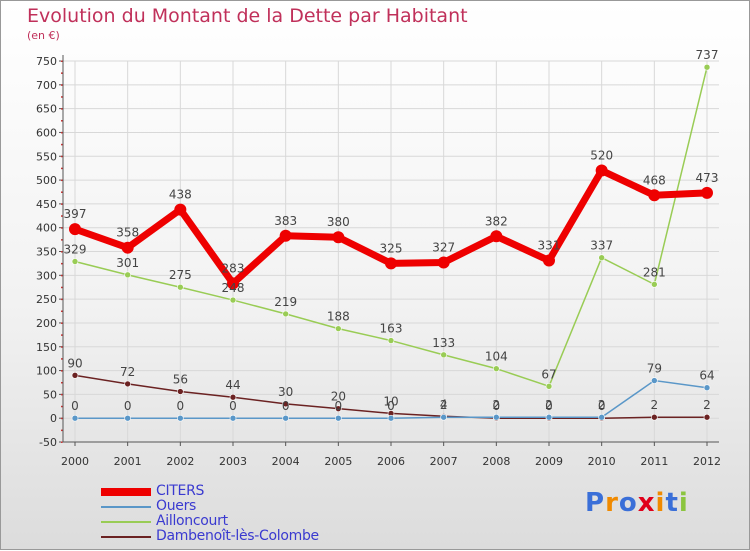 The image size is (750, 551). I want to click on x-tick-label: 2009, so click(549, 461).